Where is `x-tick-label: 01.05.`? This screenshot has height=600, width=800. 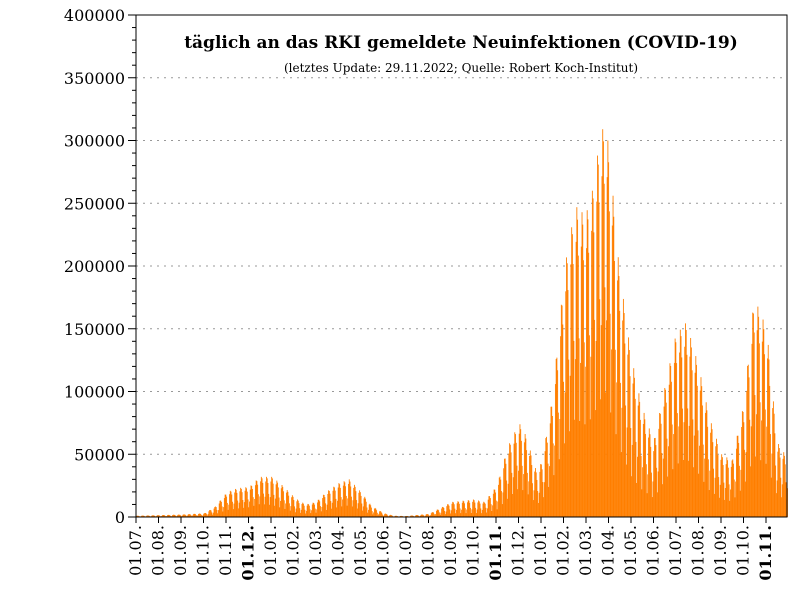
x-tick-label: 01.05. is located at coordinates (630, 550).